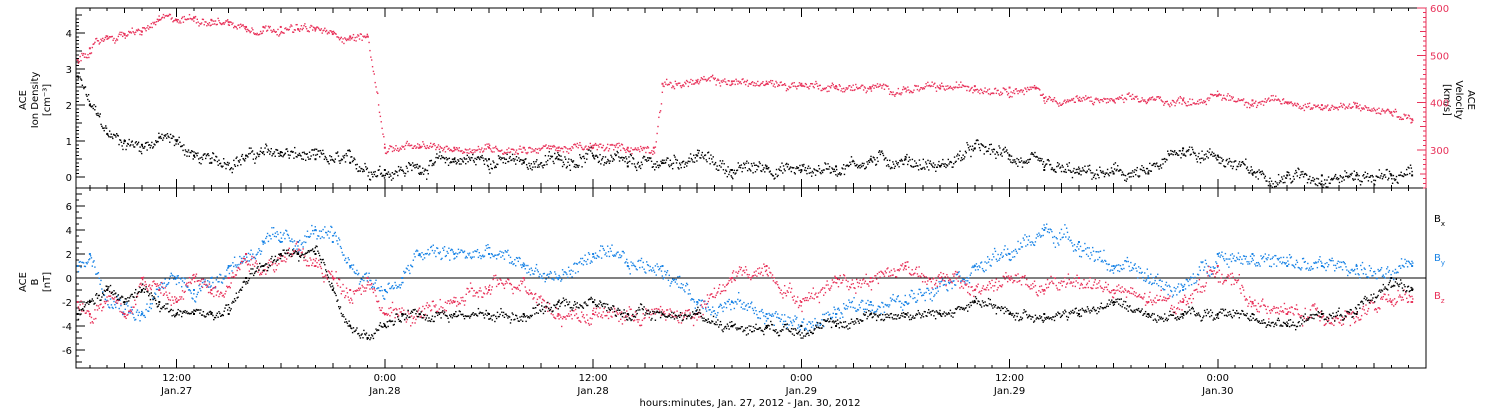  What do you see at coordinates (47, 100) in the screenshot?
I see `top-left-ylabel-line3: [cm⁻³]` at bounding box center [47, 100].